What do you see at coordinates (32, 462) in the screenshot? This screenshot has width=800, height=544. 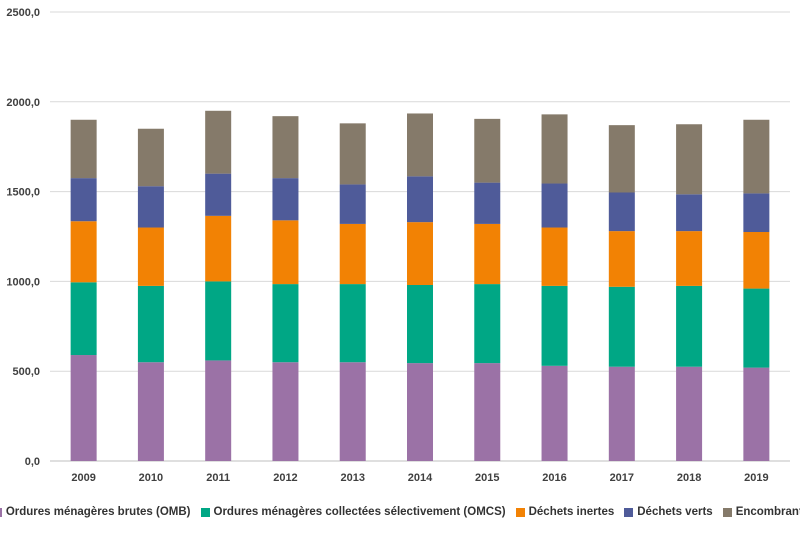 I see `y-tick-label: 0,0` at bounding box center [32, 462].